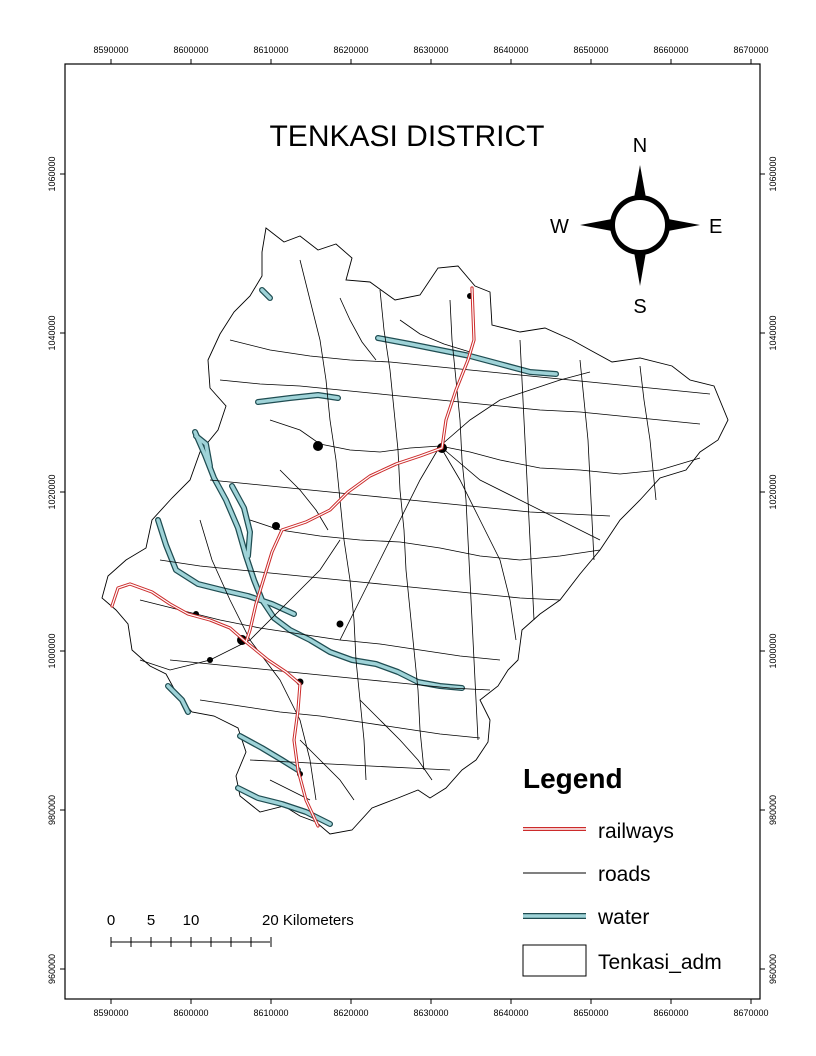 The image size is (816, 1056). I want to click on x-tick-label-top: 8620000, so click(350, 50).